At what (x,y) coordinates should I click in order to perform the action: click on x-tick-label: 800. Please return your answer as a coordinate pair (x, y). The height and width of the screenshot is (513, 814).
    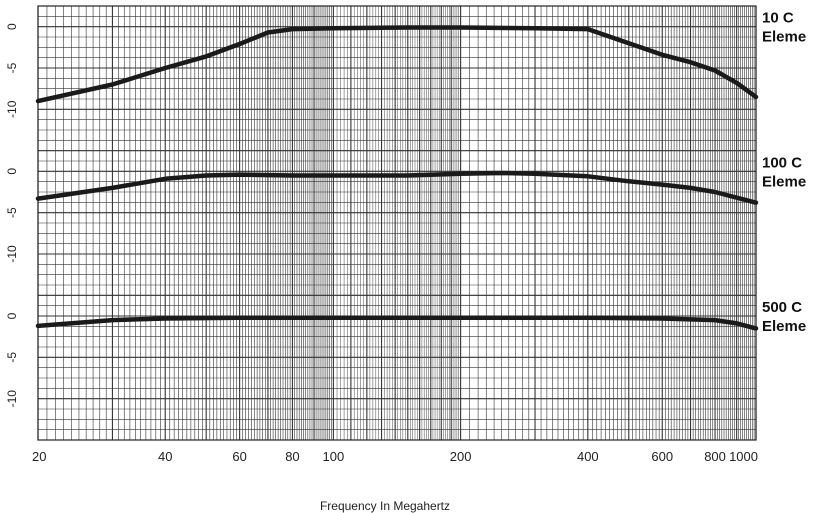
    Looking at the image, I should click on (715, 456).